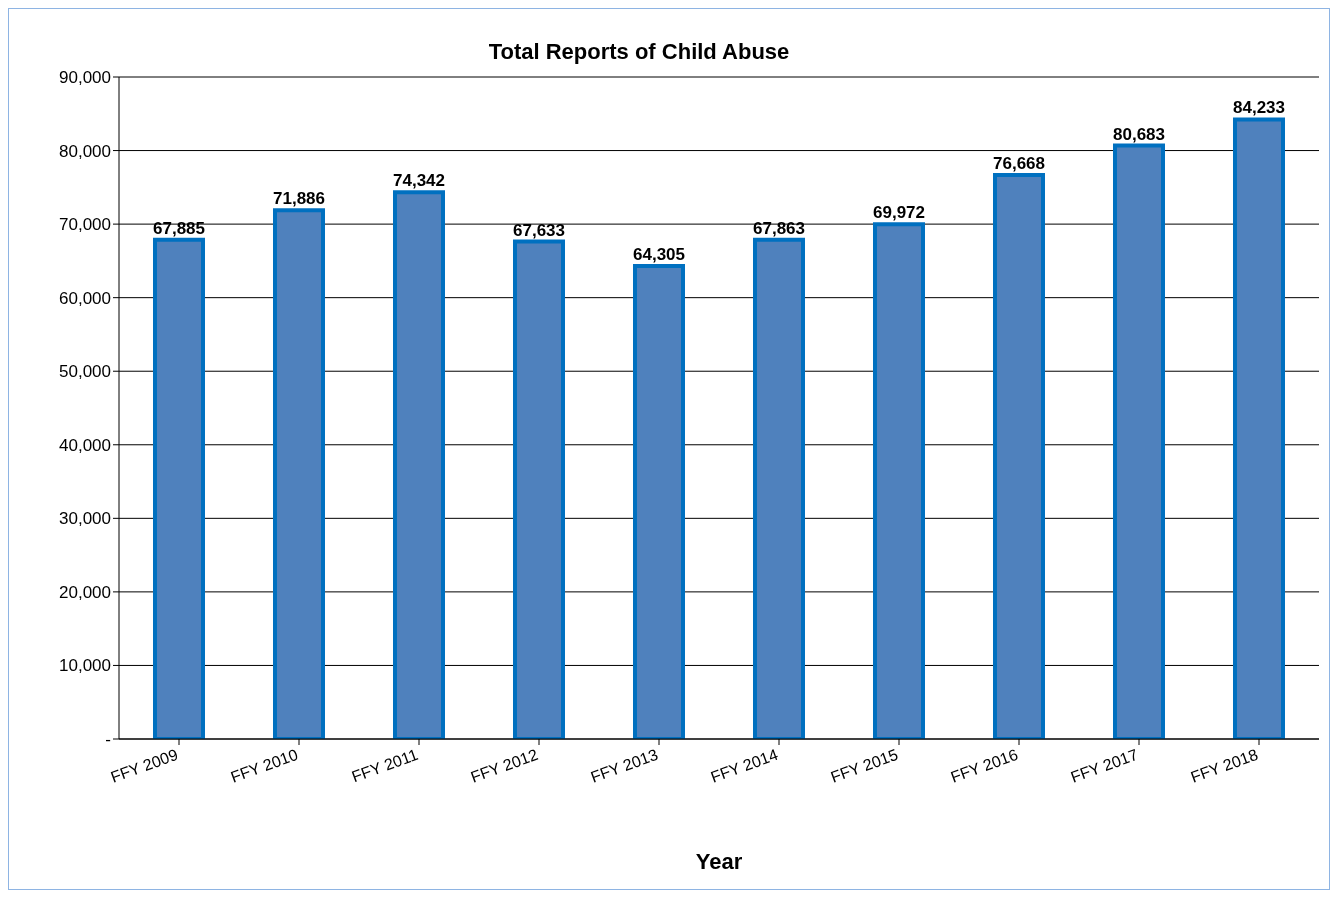 The height and width of the screenshot is (897, 1336). Describe the element at coordinates (984, 765) in the screenshot. I see `x-tick-label: FFY 2016` at that location.